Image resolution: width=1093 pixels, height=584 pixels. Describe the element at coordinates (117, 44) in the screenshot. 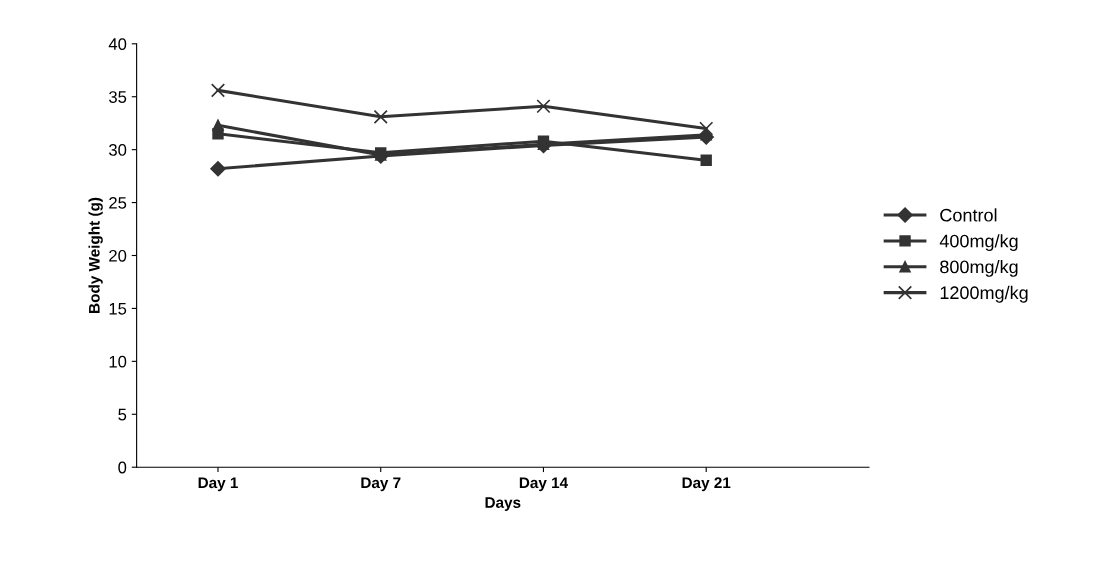

I see `y-tick-label: 40` at that location.